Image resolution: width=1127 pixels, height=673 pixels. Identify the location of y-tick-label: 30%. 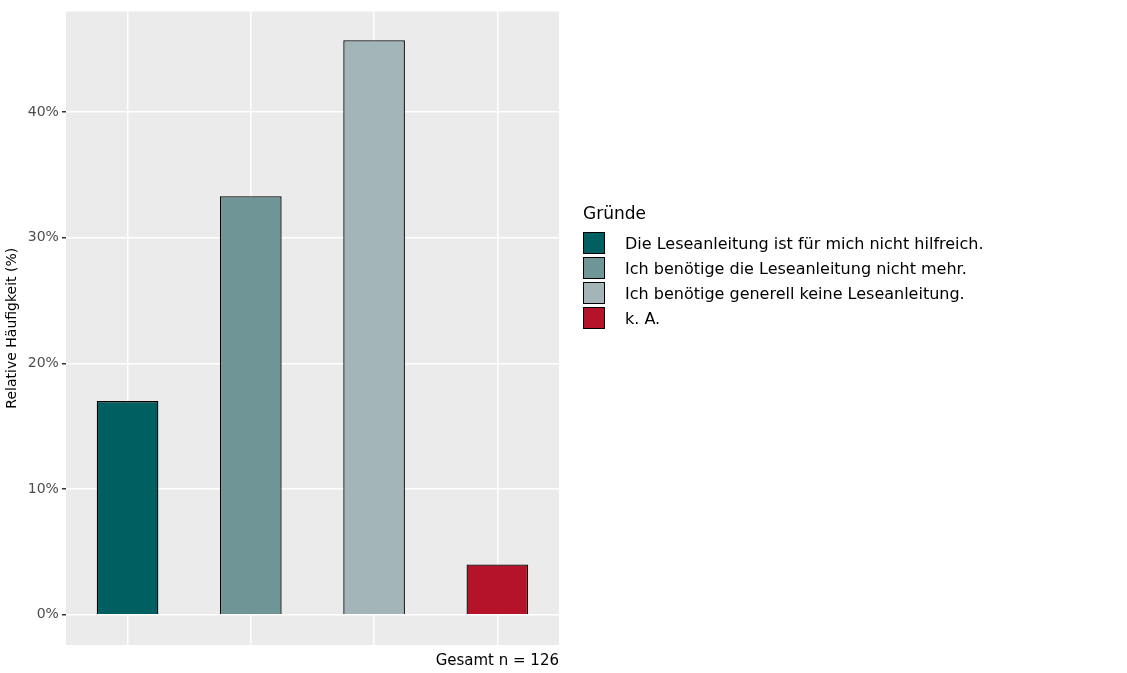
(43, 236).